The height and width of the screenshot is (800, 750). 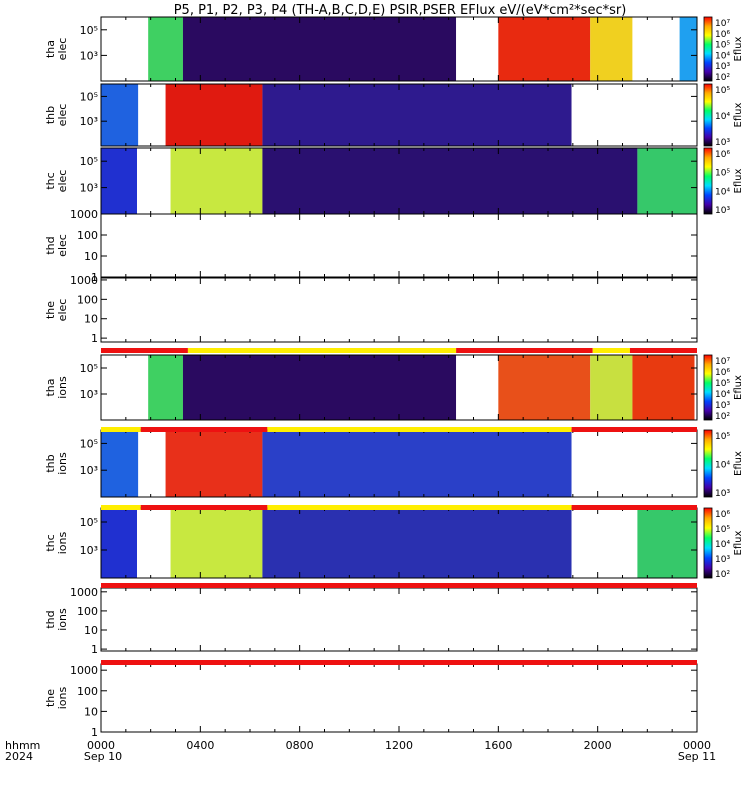 What do you see at coordinates (738, 463) in the screenshot?
I see `colorbar-label-thb-ions: Eflux` at bounding box center [738, 463].